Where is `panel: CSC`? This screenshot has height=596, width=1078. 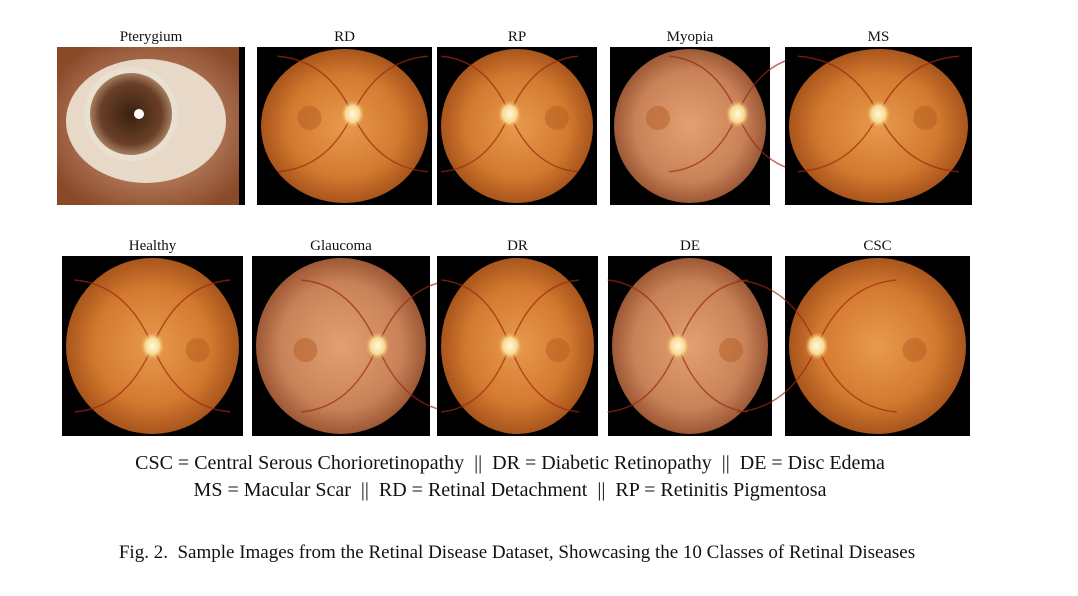 panel: CSC is located at coordinates (853, 337).